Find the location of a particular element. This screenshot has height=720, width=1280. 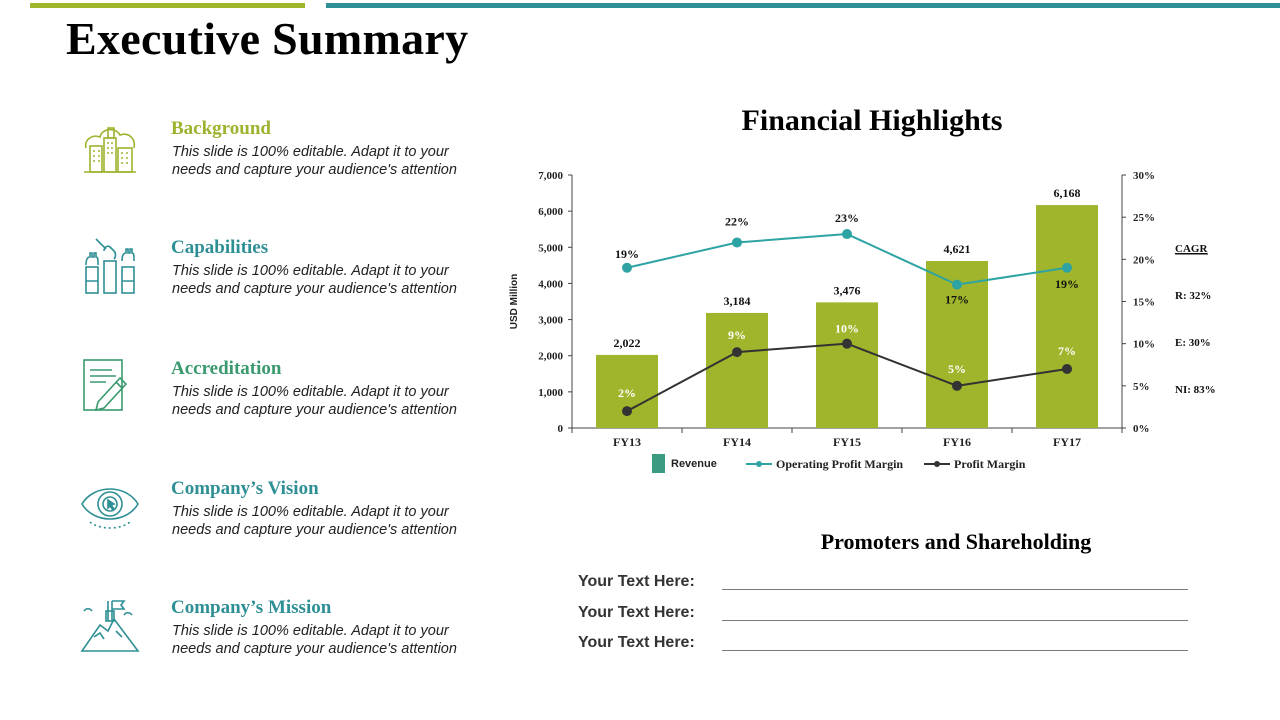

operating-profit-margin-label: 22% is located at coordinates (737, 221).